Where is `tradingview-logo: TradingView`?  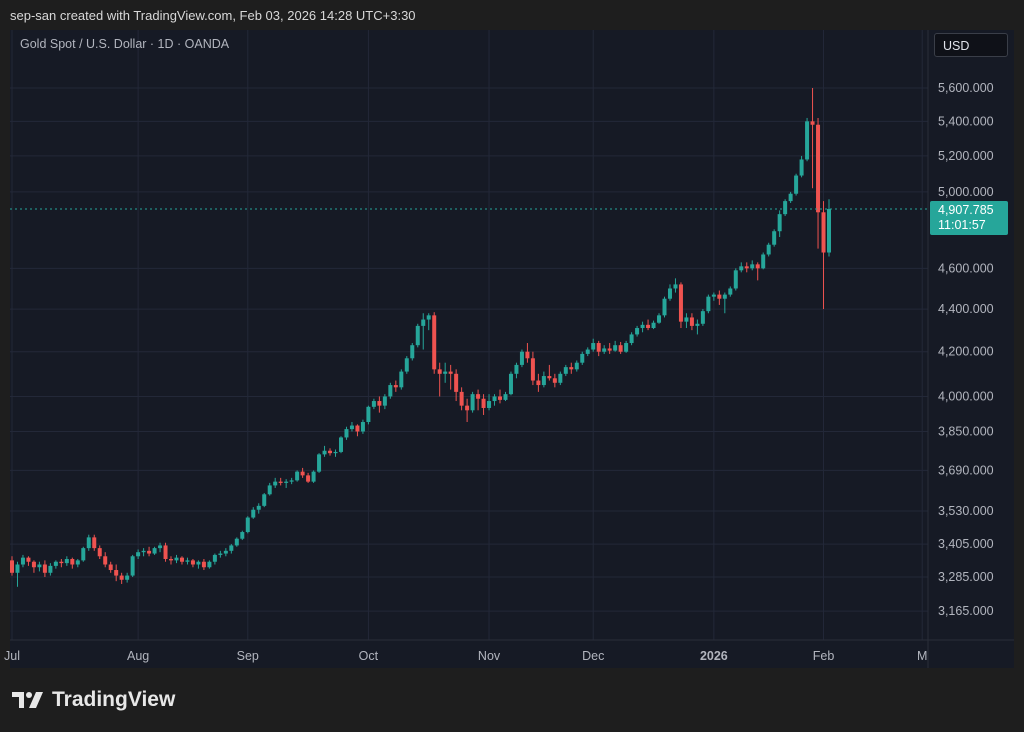
tradingview-logo: TradingView is located at coordinates (93, 700).